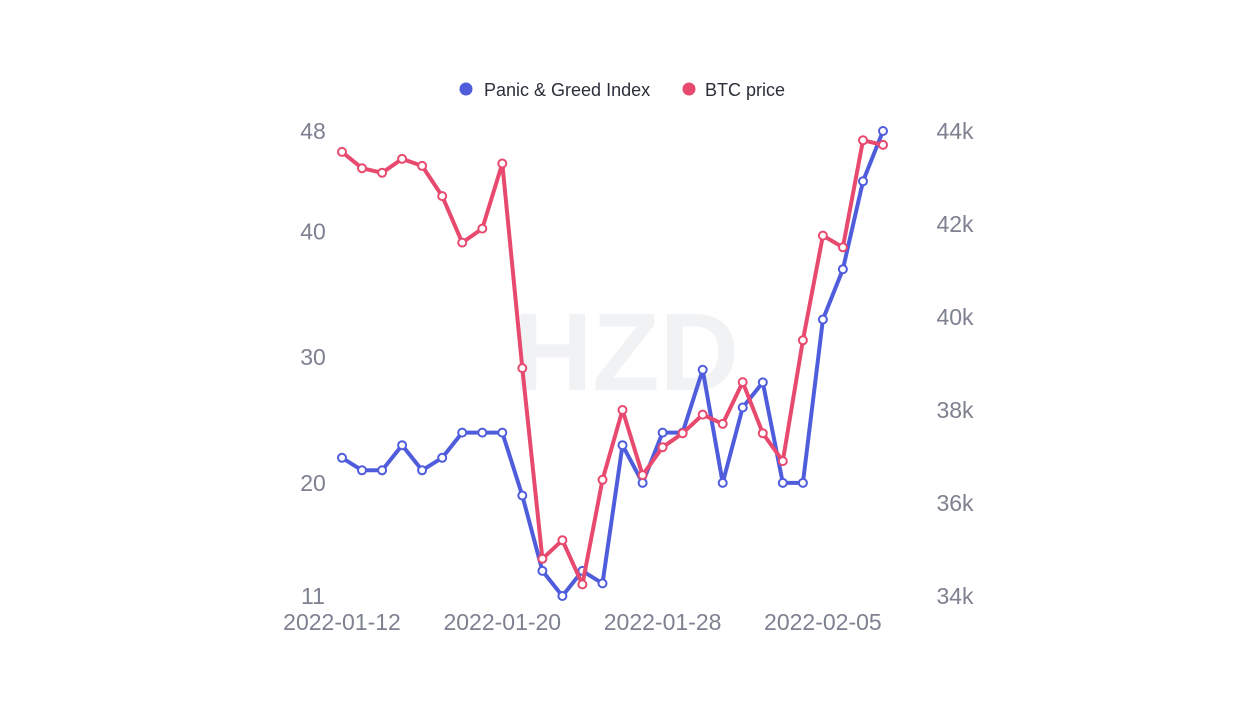  Describe the element at coordinates (955, 596) in the screenshot. I see `right-tick-label: 34k` at that location.